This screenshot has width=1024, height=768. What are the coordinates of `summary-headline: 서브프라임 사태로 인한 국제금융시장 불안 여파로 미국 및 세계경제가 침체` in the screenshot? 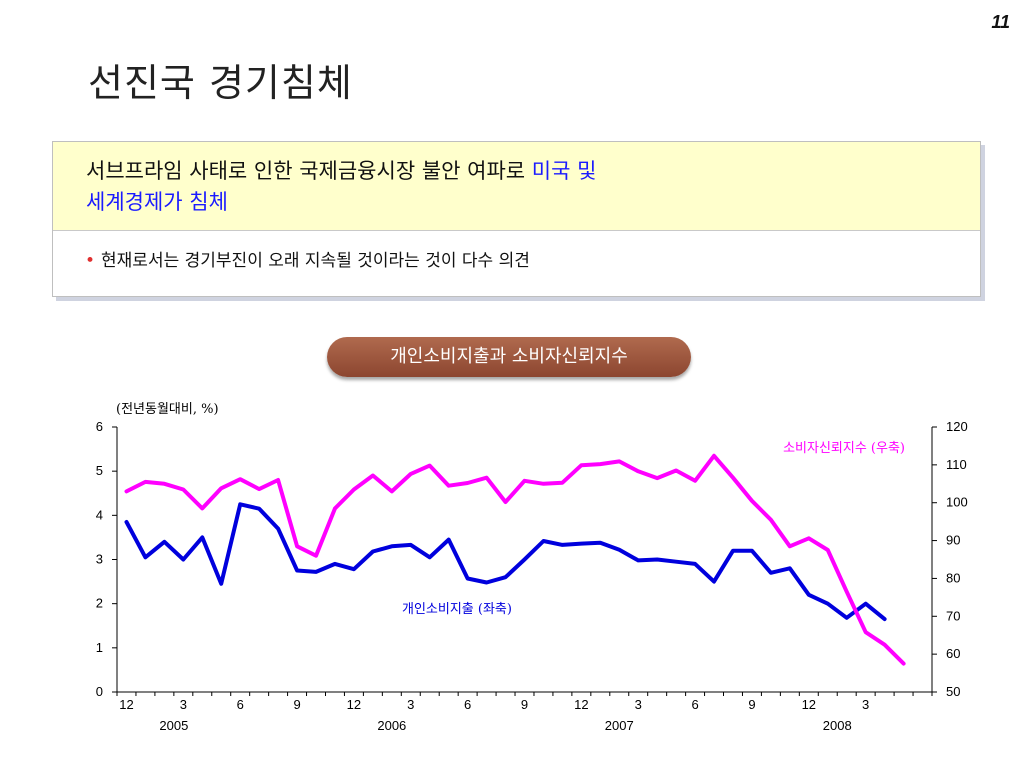 It's located at (516, 186).